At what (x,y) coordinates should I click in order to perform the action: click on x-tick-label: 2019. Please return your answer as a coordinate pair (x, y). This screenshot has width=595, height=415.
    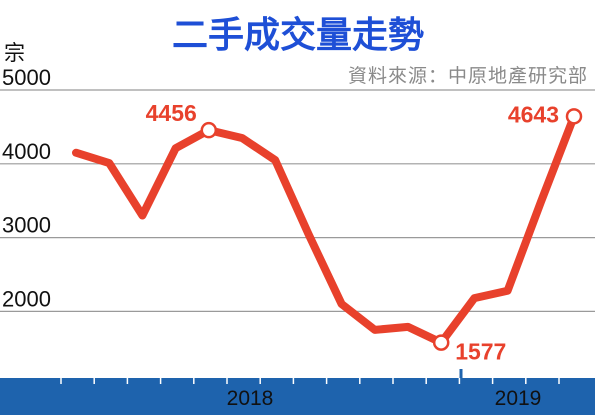
    Looking at the image, I should click on (518, 398).